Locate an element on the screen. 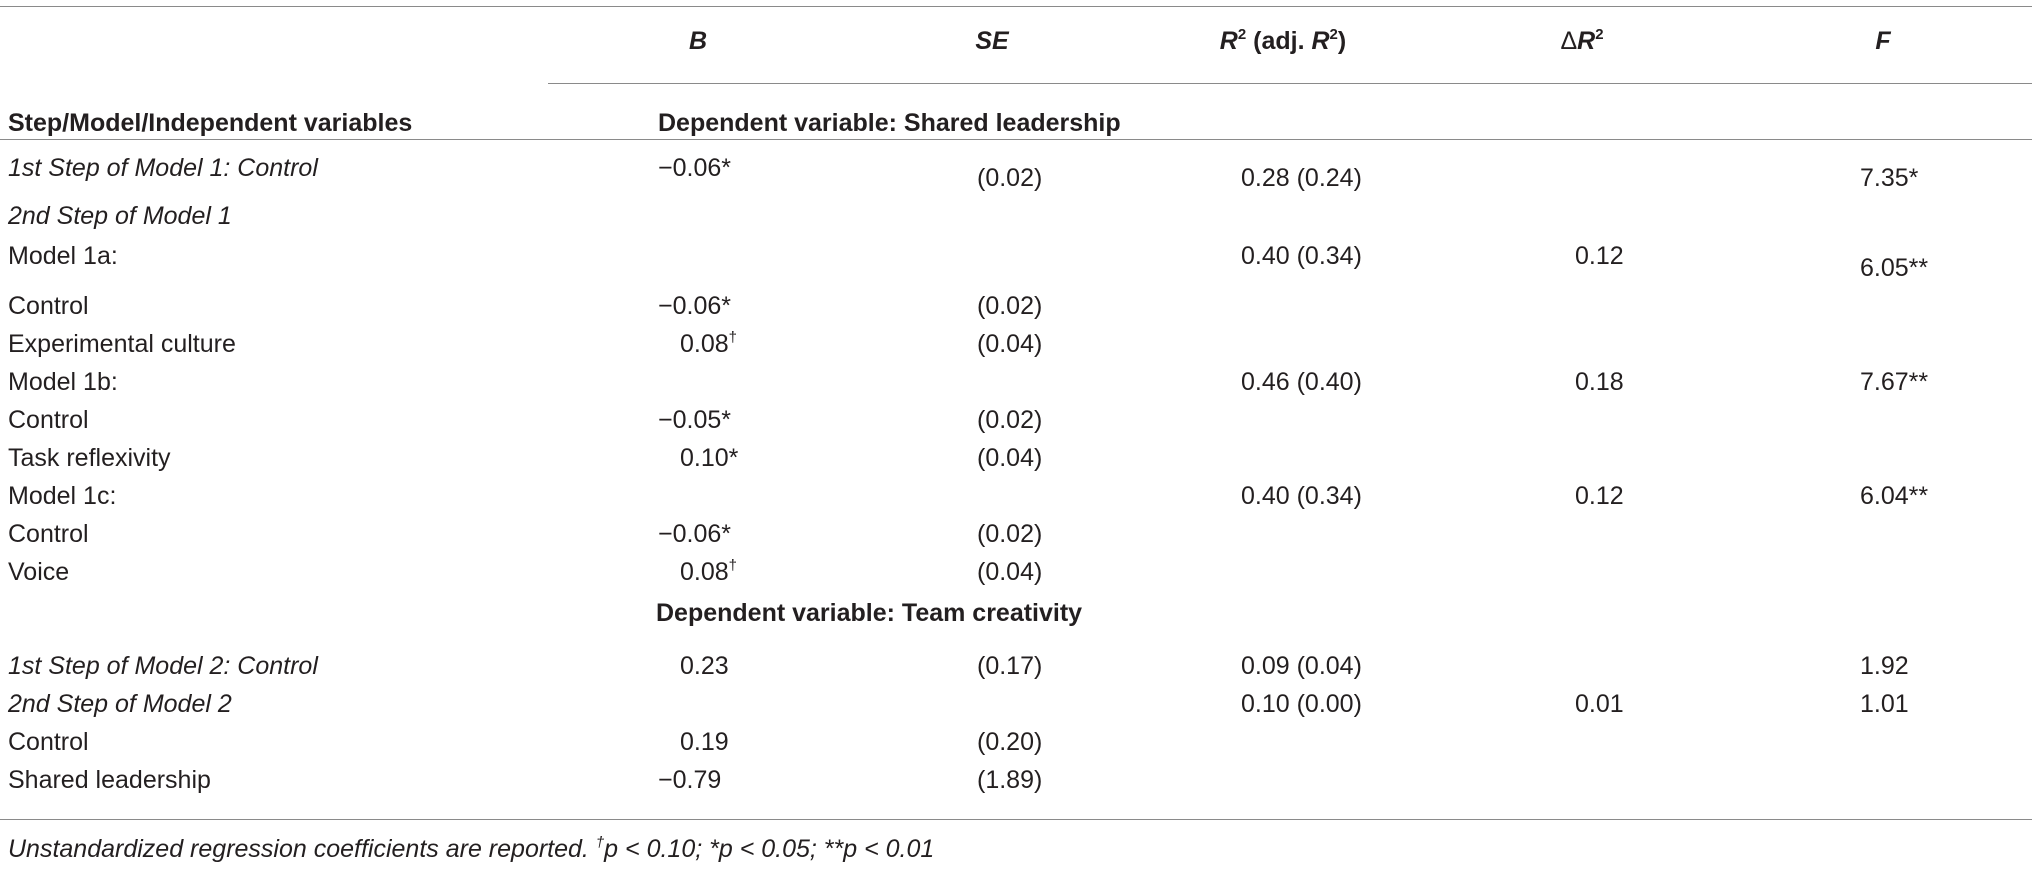  col-header-r2: R2 (adj. R2) is located at coordinates (1283, 40).